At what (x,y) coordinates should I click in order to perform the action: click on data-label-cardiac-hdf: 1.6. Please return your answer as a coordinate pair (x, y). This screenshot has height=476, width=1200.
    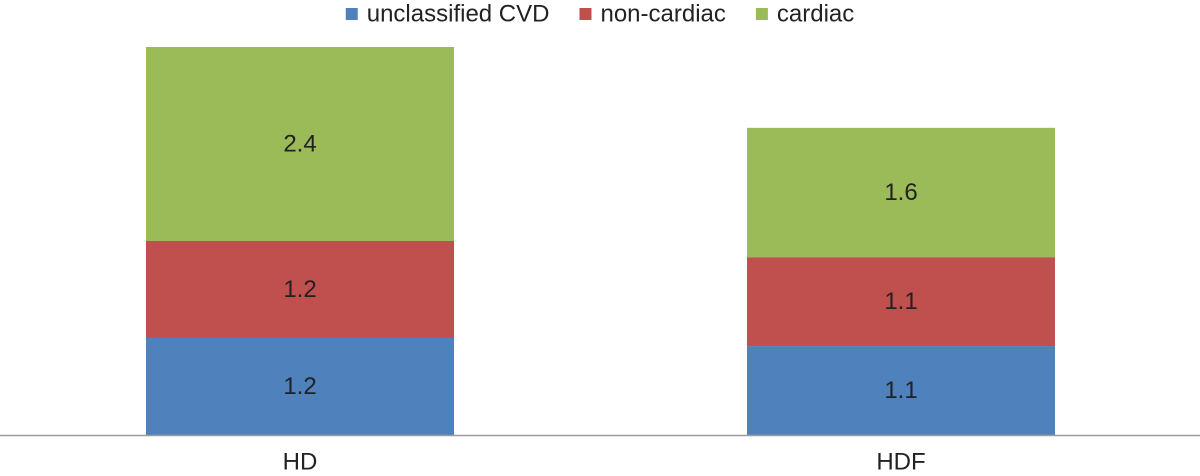
    Looking at the image, I should click on (900, 192).